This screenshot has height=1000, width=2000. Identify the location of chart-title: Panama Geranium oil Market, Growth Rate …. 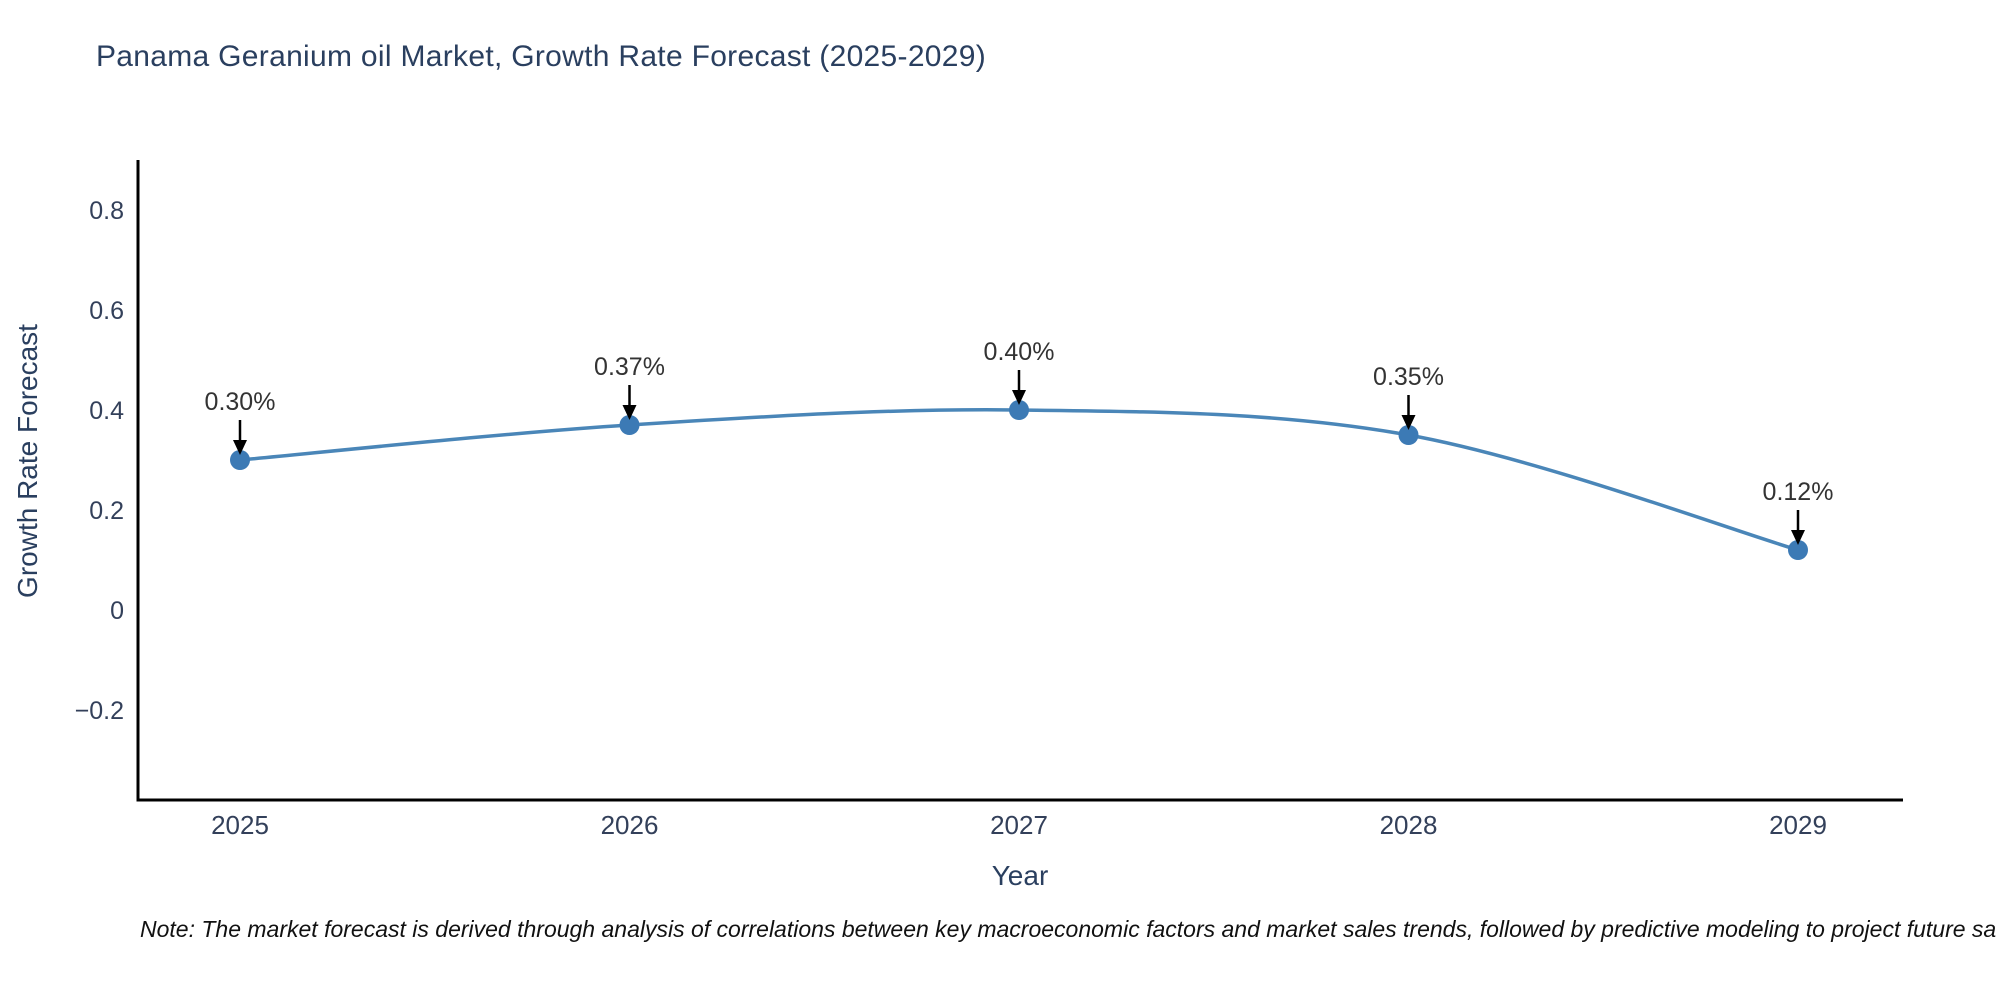
(541, 56).